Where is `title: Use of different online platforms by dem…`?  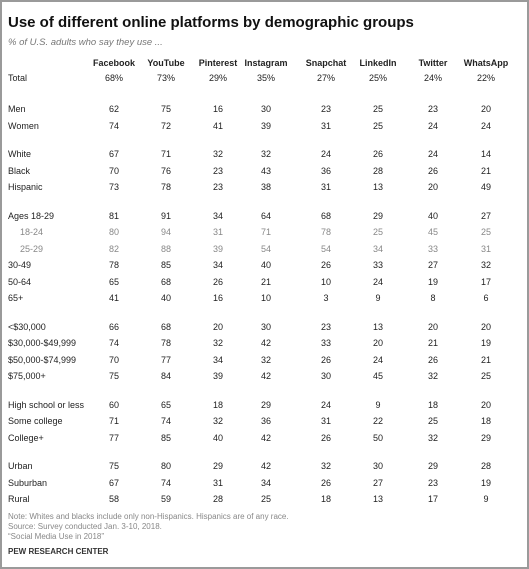
title: Use of different online platforms by dem… is located at coordinates (211, 22).